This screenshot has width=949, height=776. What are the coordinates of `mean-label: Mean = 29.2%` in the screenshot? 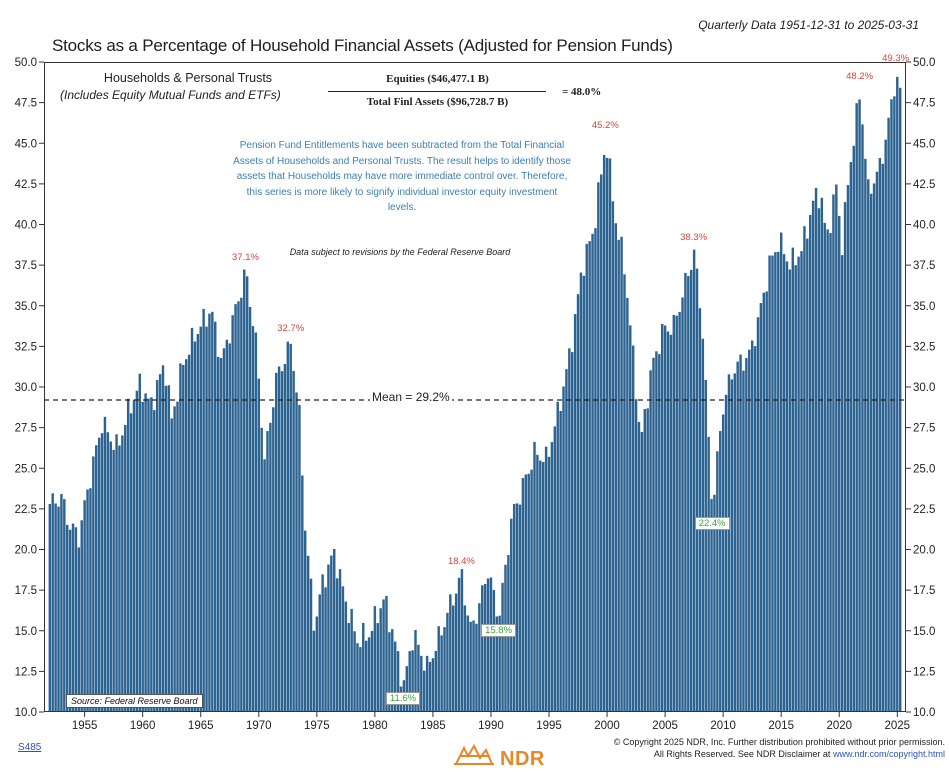 It's located at (411, 397).